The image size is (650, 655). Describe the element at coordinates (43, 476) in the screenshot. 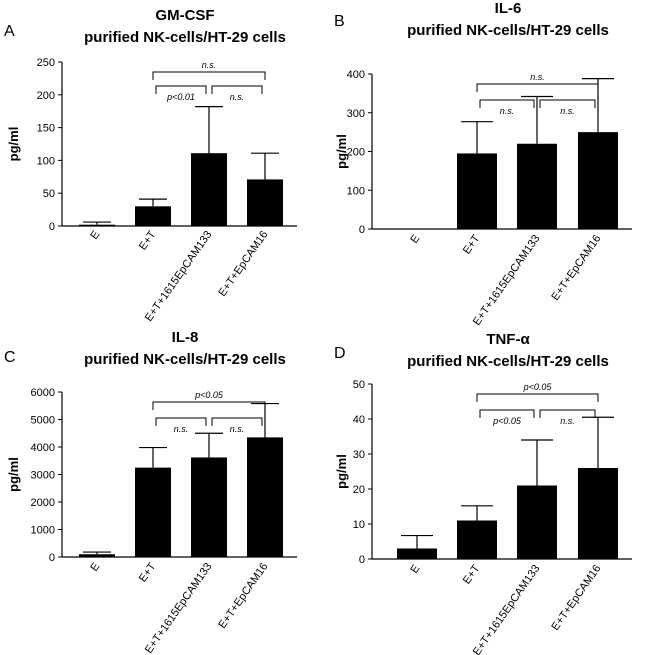

I see `y-tick-label: 3000` at that location.